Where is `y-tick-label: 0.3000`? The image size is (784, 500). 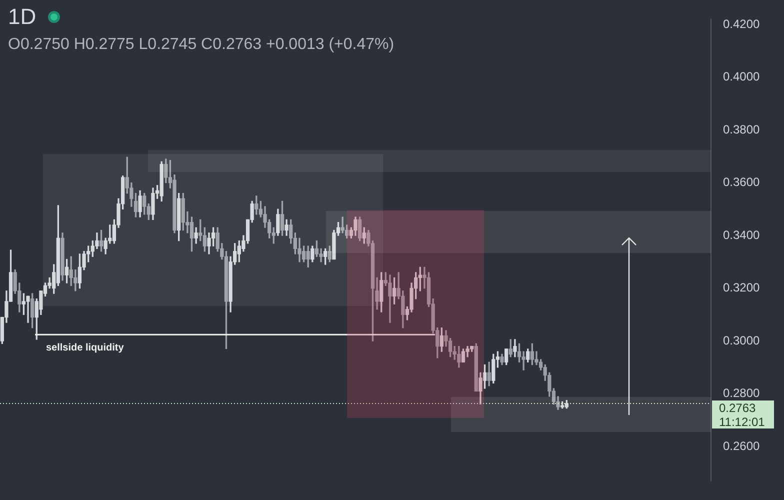
y-tick-label: 0.3000 is located at coordinates (741, 340).